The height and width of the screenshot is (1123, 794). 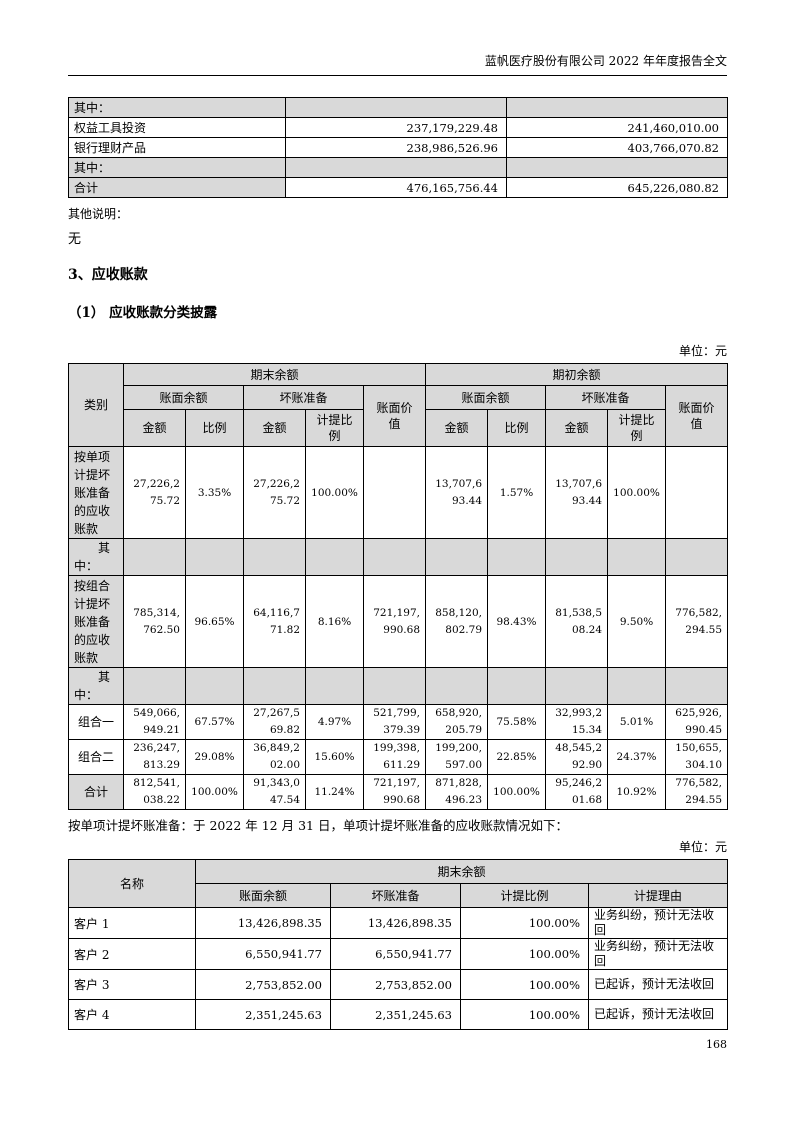 I want to click on amount-cell: 64,116,771.82, so click(x=274, y=621).